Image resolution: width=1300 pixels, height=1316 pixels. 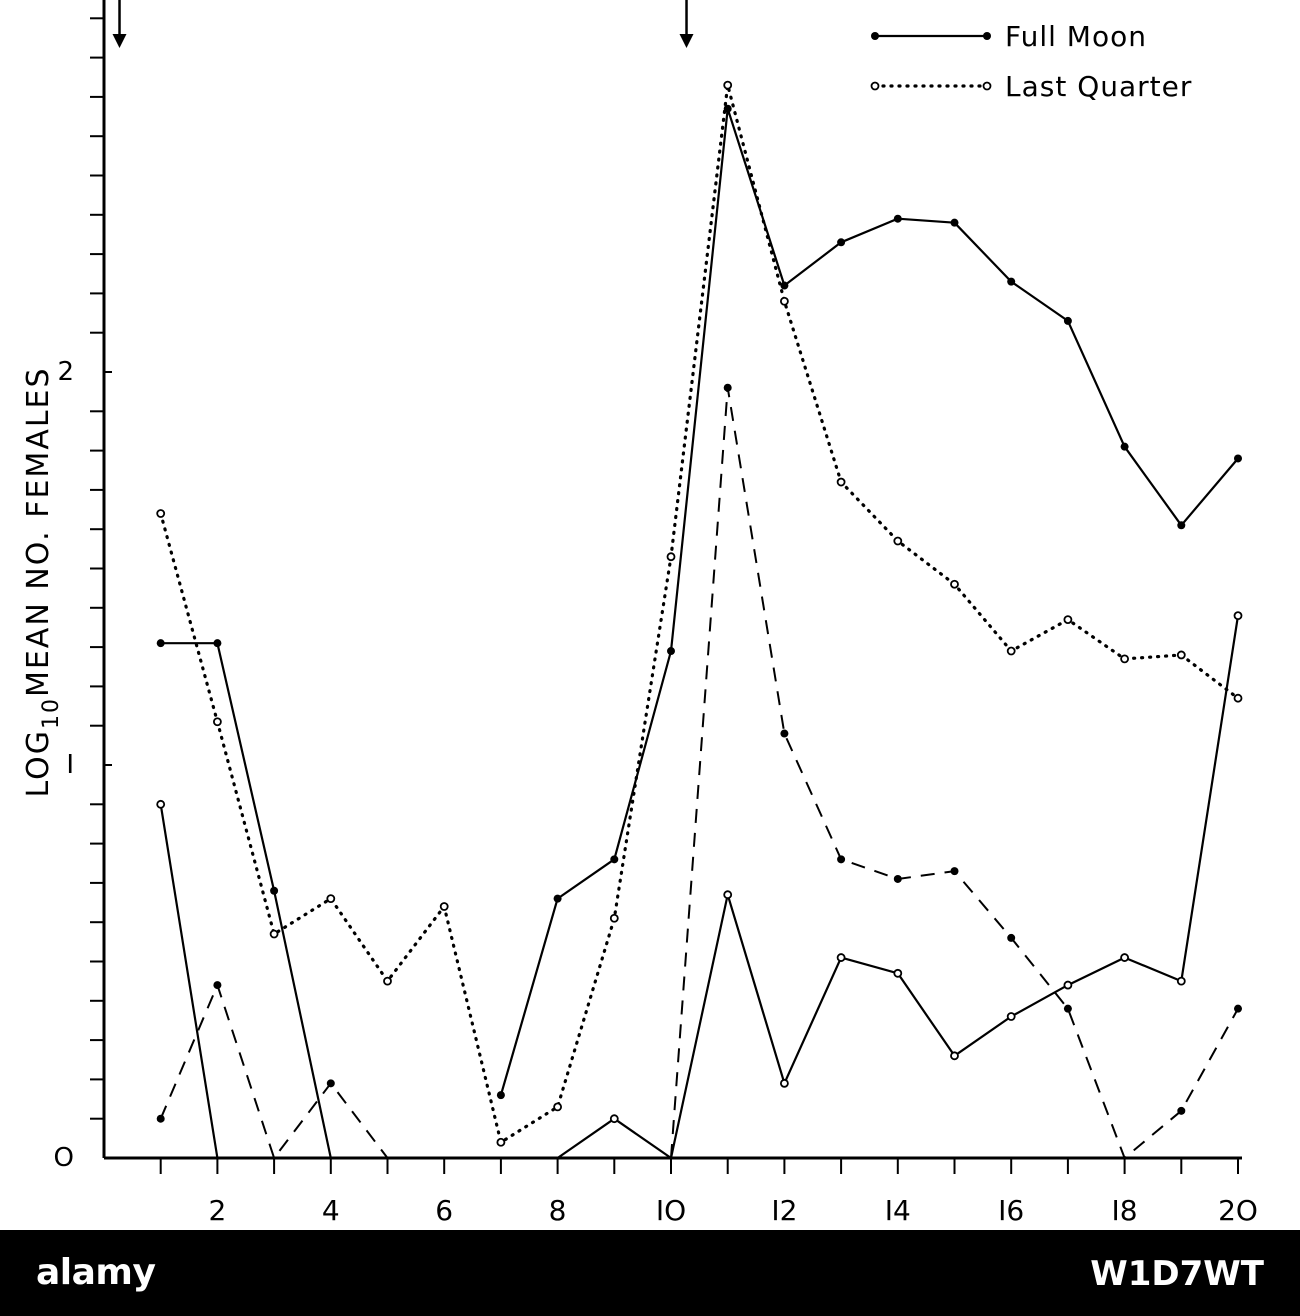 What do you see at coordinates (331, 1210) in the screenshot?
I see `x-tick-label: 4` at bounding box center [331, 1210].